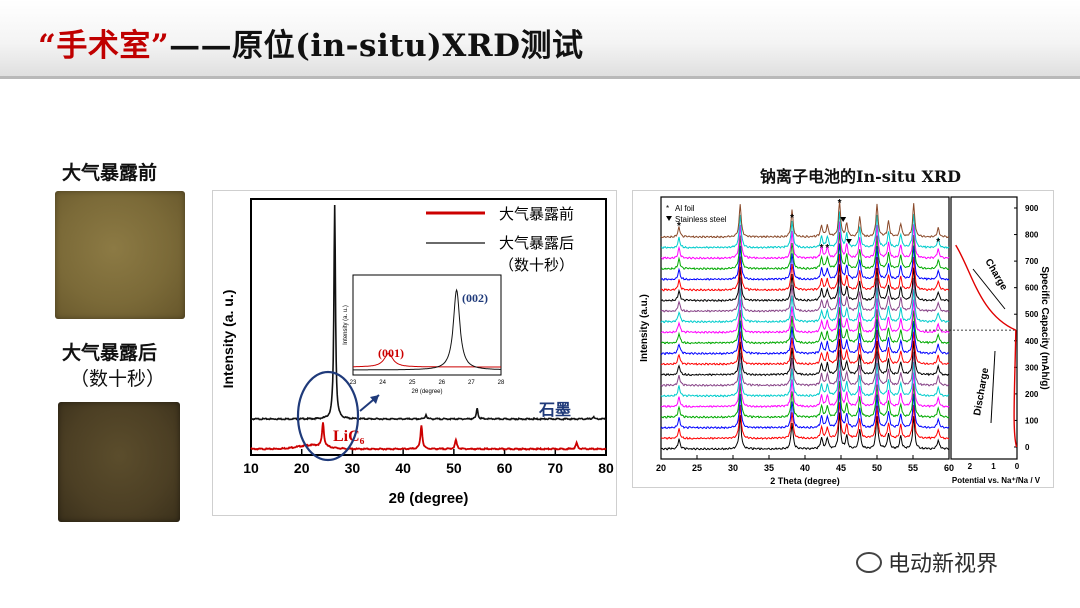  Describe the element at coordinates (353, 468) in the screenshot. I see `x-tick-label: 30` at that location.